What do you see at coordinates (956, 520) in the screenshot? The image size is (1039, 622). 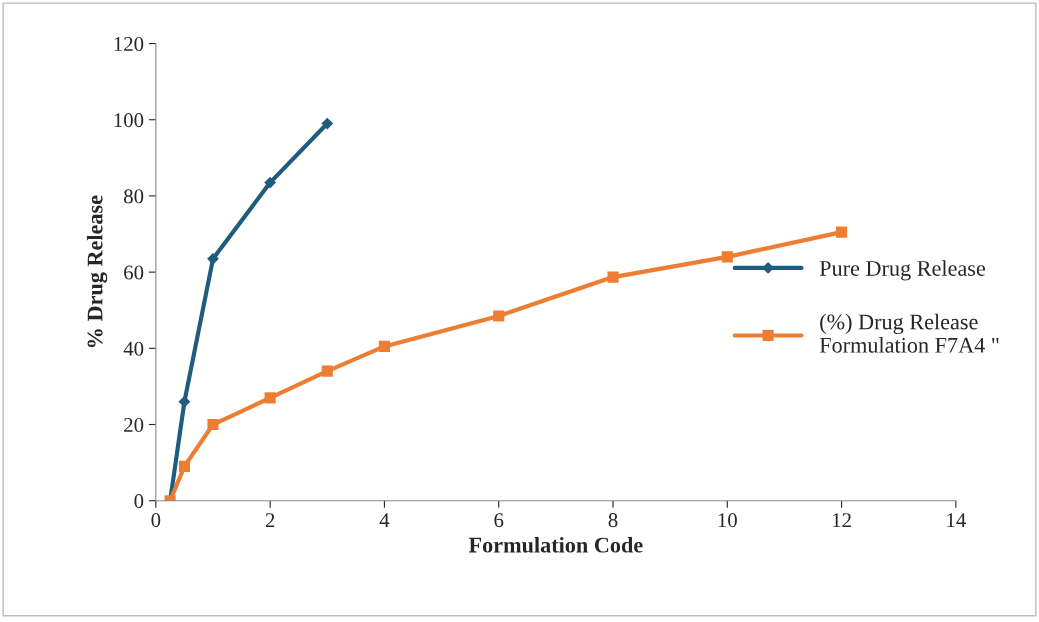 I see `x-tick-label: 14` at bounding box center [956, 520].